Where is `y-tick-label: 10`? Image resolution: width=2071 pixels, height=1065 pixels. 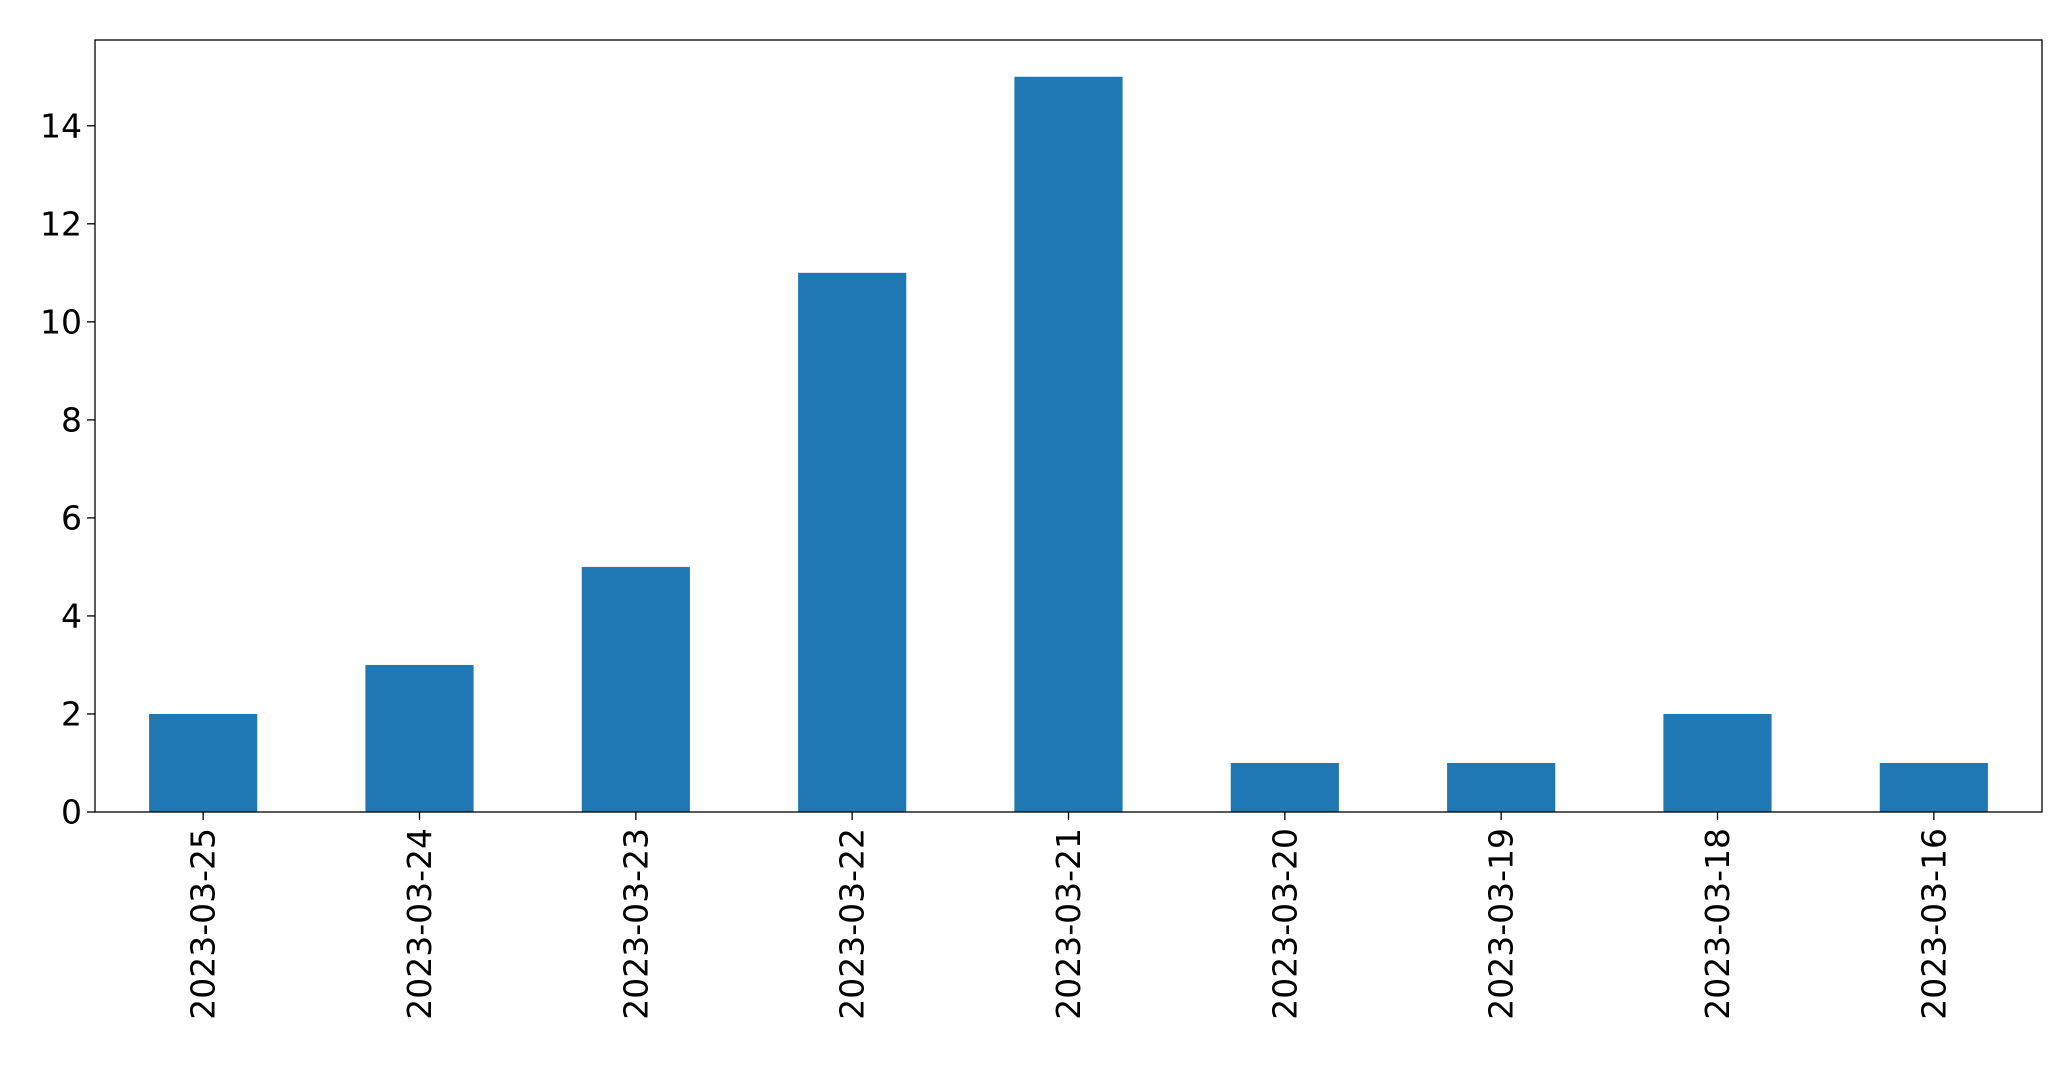
y-tick-label: 10 is located at coordinates (61, 321).